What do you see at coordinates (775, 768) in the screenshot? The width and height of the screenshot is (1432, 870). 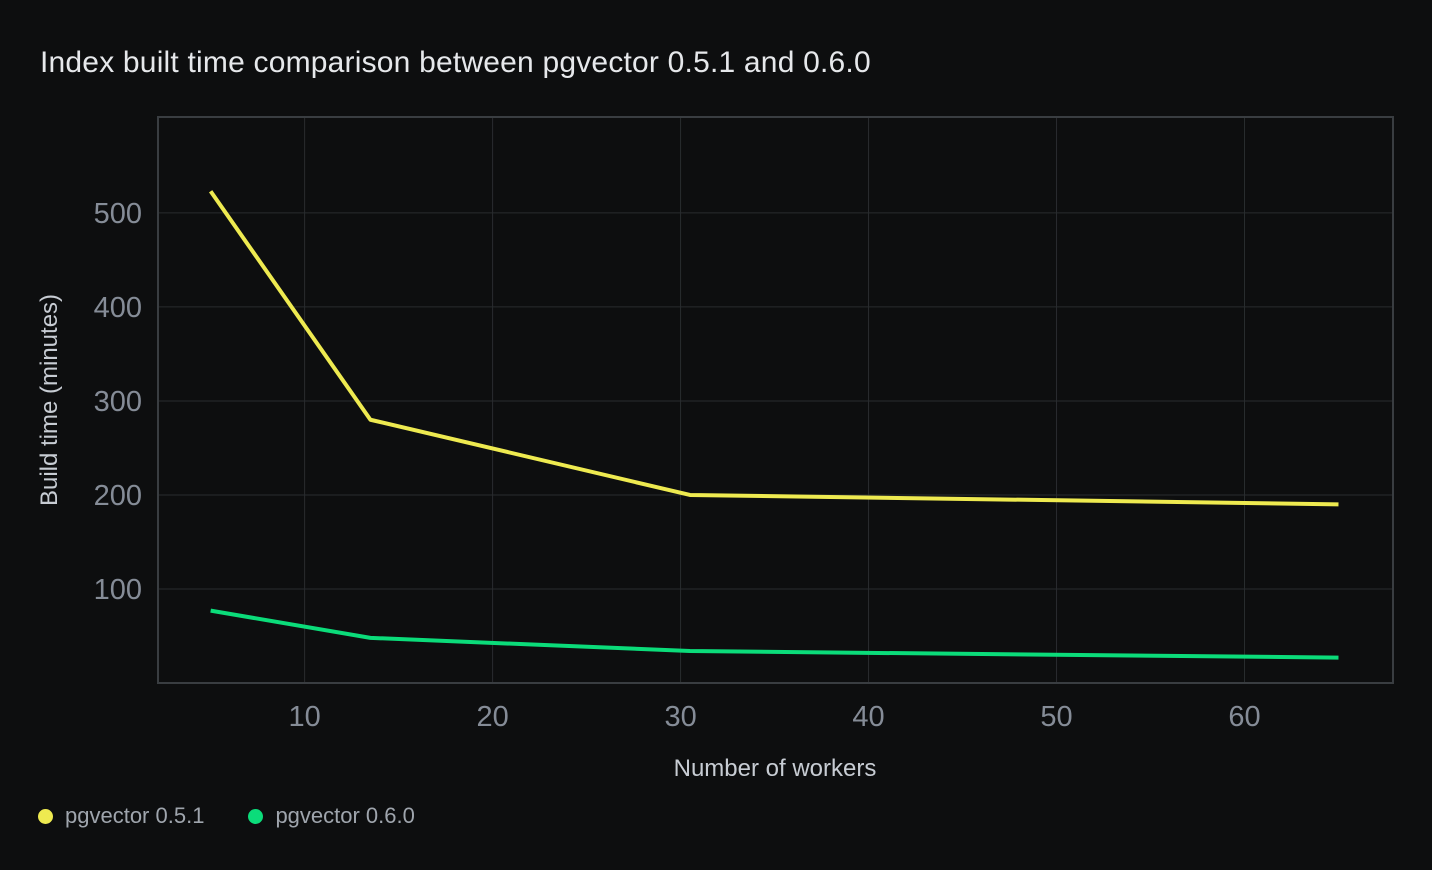 I see `x-axis-title: Number of workers` at bounding box center [775, 768].